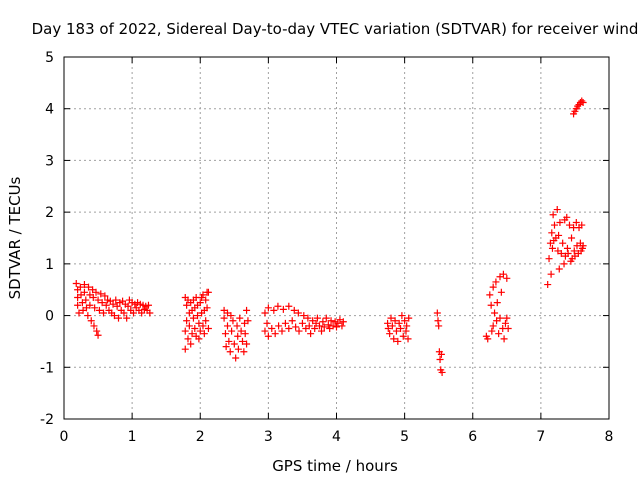 Image resolution: width=640 pixels, height=480 pixels. I want to click on x-tick-label: 5, so click(404, 437).